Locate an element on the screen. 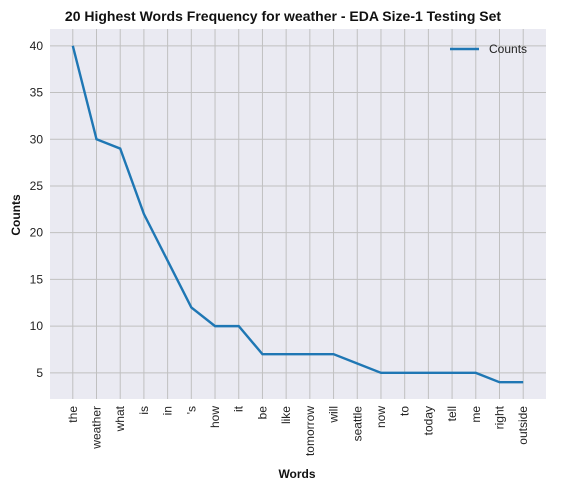 This screenshot has width=567, height=492. x-tick-label: be is located at coordinates (262, 413).